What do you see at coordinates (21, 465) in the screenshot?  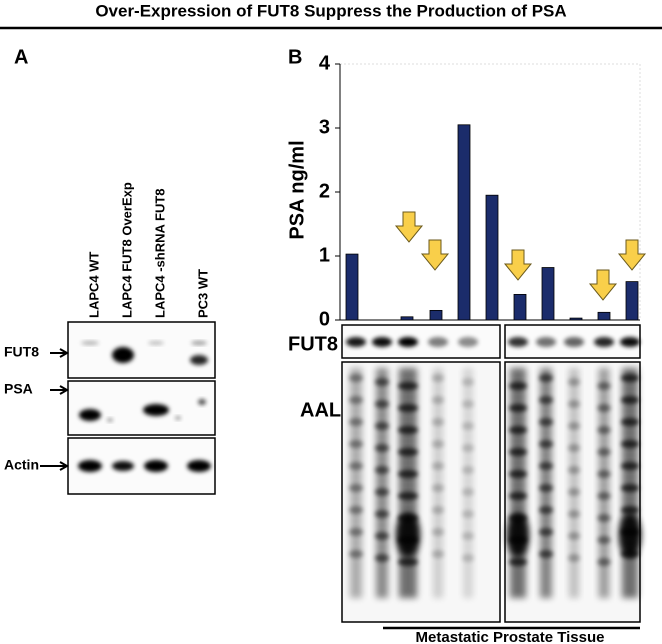 I see `blot-label: Actin` at bounding box center [21, 465].